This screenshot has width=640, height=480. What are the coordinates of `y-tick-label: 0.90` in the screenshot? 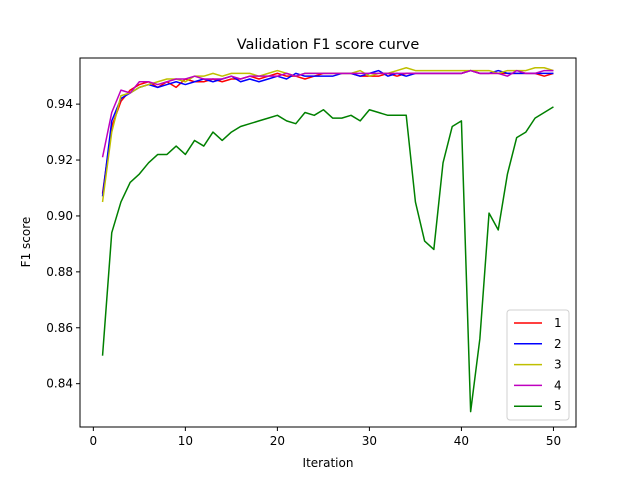 It's located at (59, 216).